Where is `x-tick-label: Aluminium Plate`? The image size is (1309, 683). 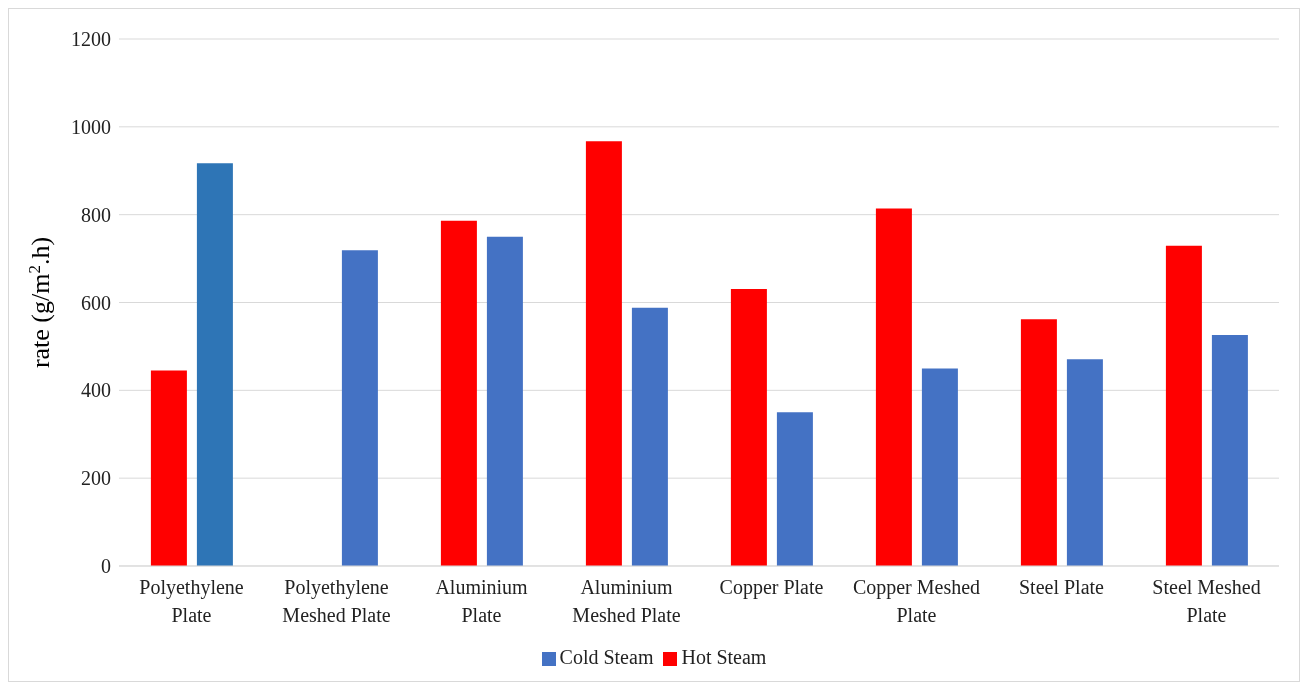 x-tick-label: Aluminium Plate is located at coordinates (482, 601).